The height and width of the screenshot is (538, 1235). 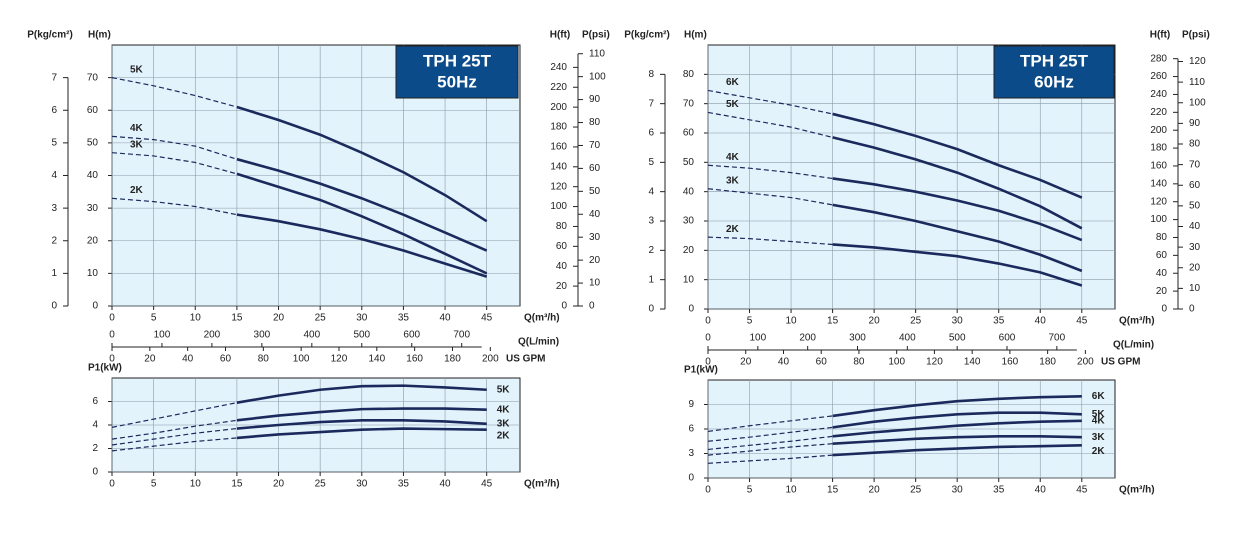 What do you see at coordinates (54, 208) in the screenshot?
I see `y-tick-label: 3` at bounding box center [54, 208].